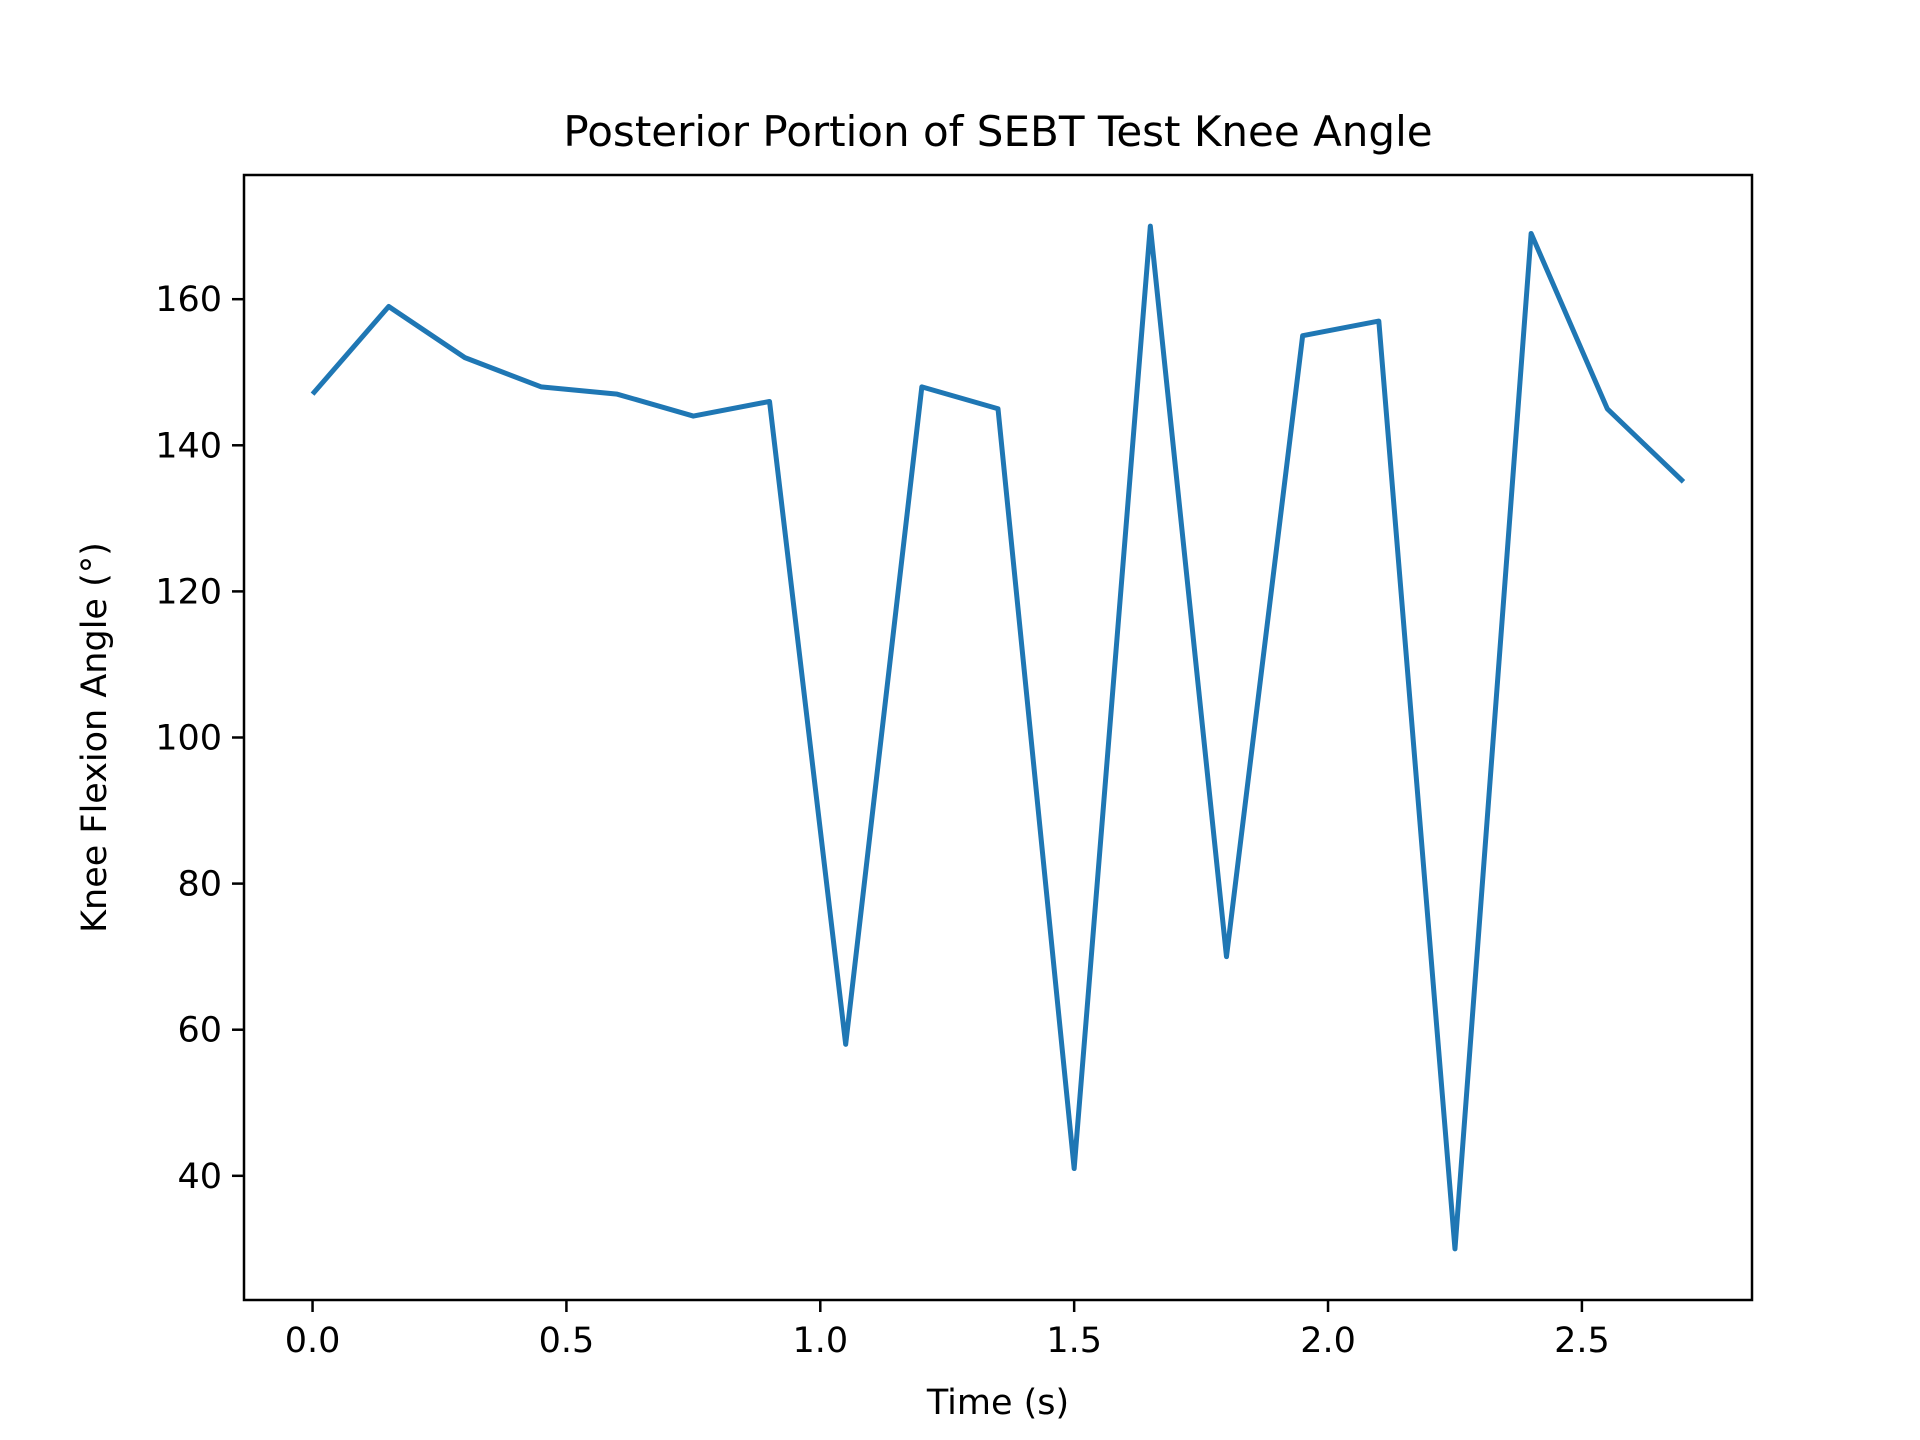  I want to click on x-axis-ticks: 0.0 0.5 1.0 1.5 2.0 2.5, so click(947, 1330).